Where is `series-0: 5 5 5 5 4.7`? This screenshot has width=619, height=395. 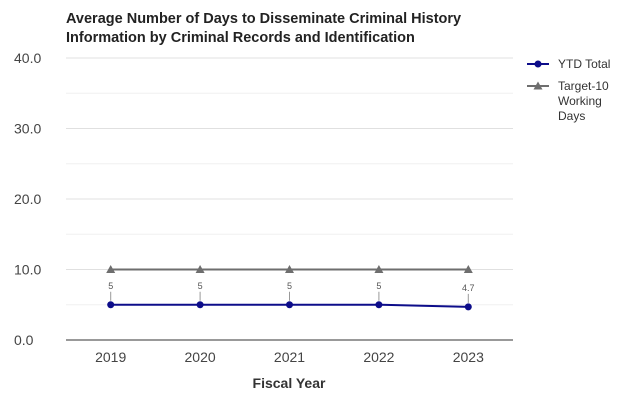 series-0: 5 5 5 5 4.7 is located at coordinates (291, 296).